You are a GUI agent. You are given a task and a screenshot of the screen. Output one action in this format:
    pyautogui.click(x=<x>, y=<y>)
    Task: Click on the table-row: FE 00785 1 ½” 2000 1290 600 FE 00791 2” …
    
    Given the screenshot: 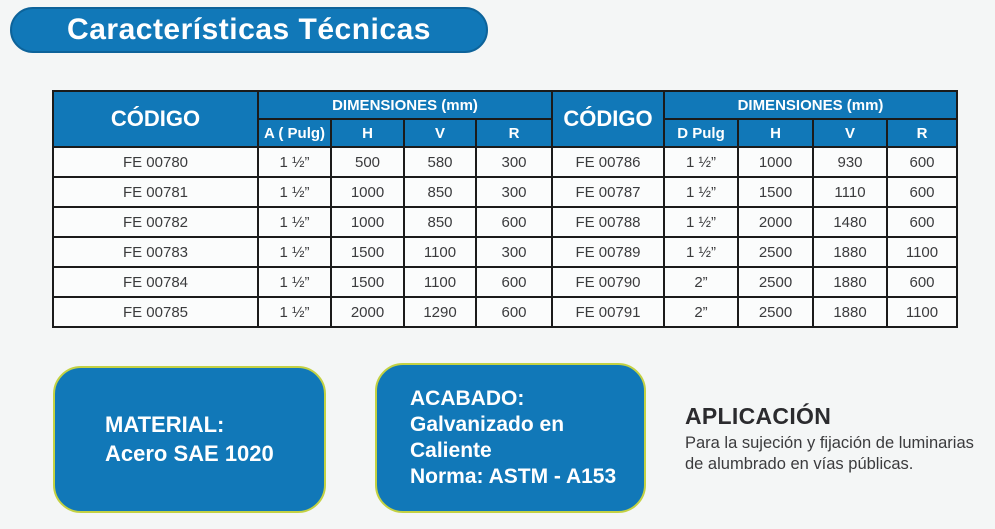 What is the action you would take?
    pyautogui.click(x=505, y=312)
    